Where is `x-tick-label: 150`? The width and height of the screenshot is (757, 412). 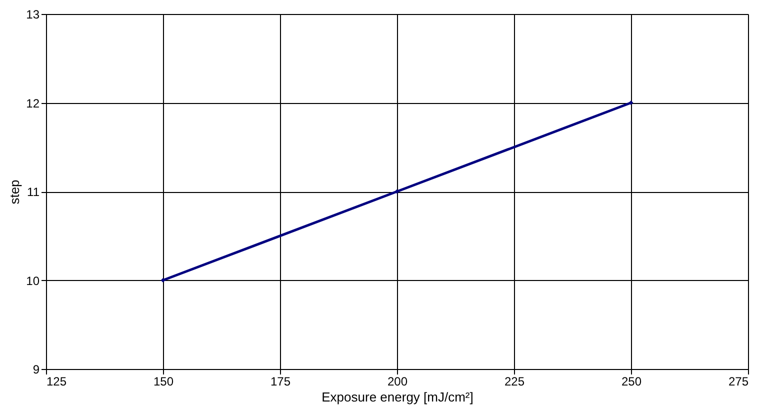 x-tick-label: 150 is located at coordinates (163, 381).